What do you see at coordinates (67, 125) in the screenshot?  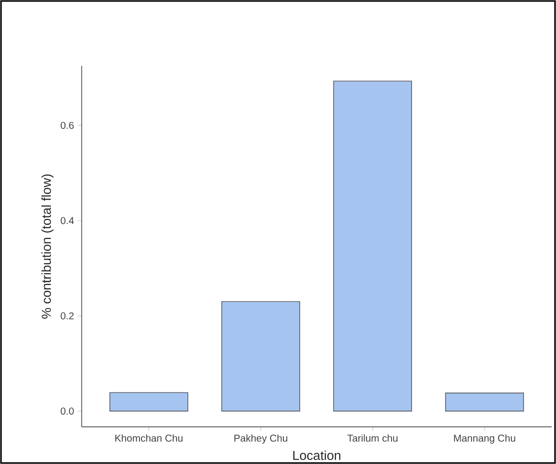 I see `y-tick-label: 0.6` at bounding box center [67, 125].